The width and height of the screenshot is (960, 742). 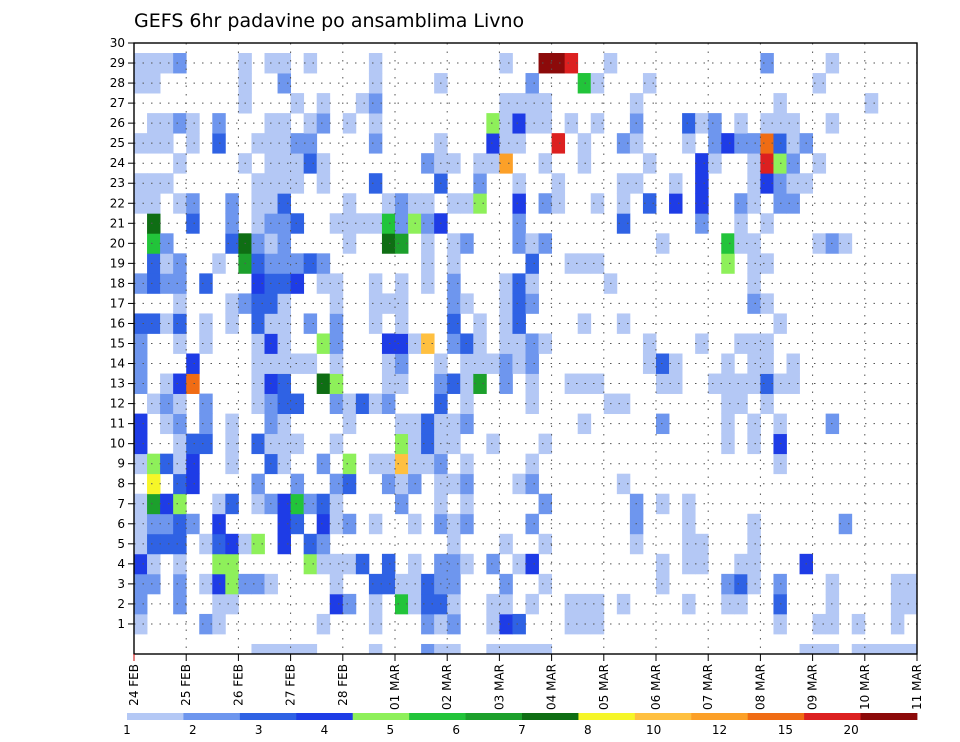 I want to click on x-tick-label: 26 FEB, so click(x=238, y=685).